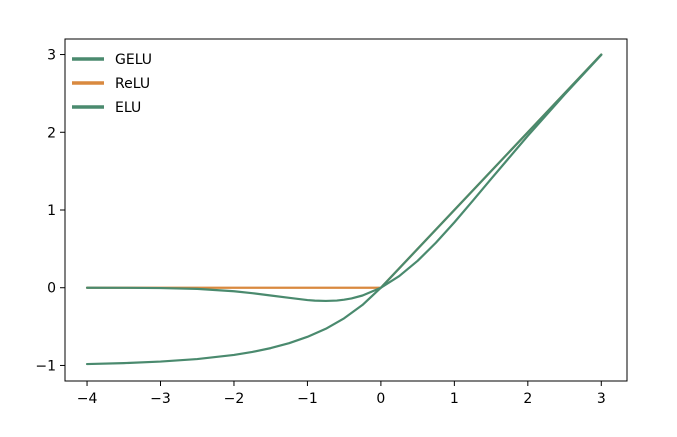  Describe the element at coordinates (527, 399) in the screenshot. I see `x-tick-label: 2` at that location.